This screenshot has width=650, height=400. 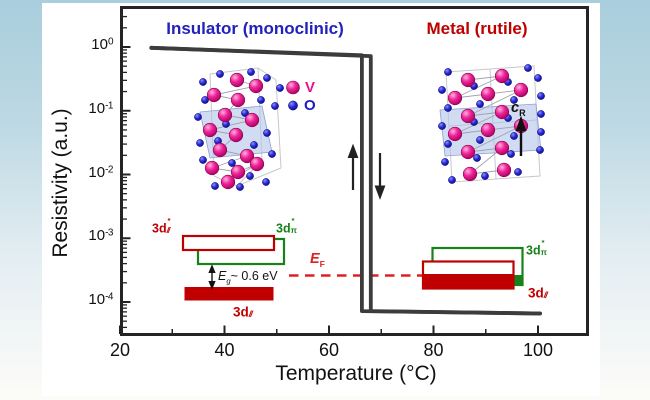 What do you see at coordinates (380, 176) in the screenshot?
I see `heating-arrow-down` at bounding box center [380, 176].